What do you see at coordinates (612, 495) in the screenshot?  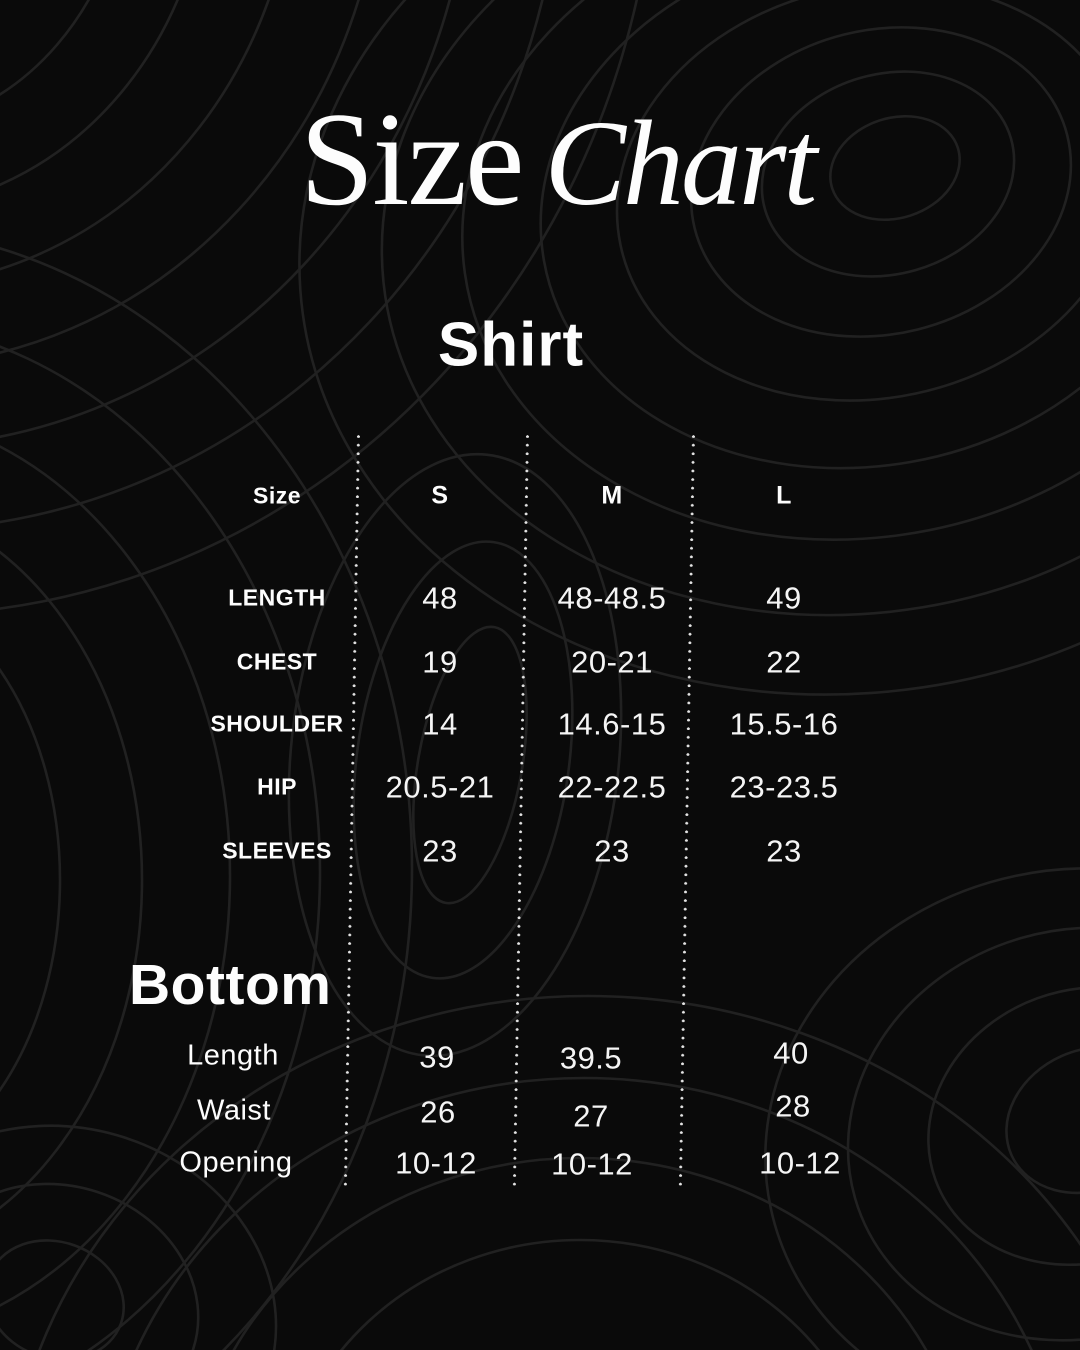 I see `table-header-m: M` at bounding box center [612, 495].